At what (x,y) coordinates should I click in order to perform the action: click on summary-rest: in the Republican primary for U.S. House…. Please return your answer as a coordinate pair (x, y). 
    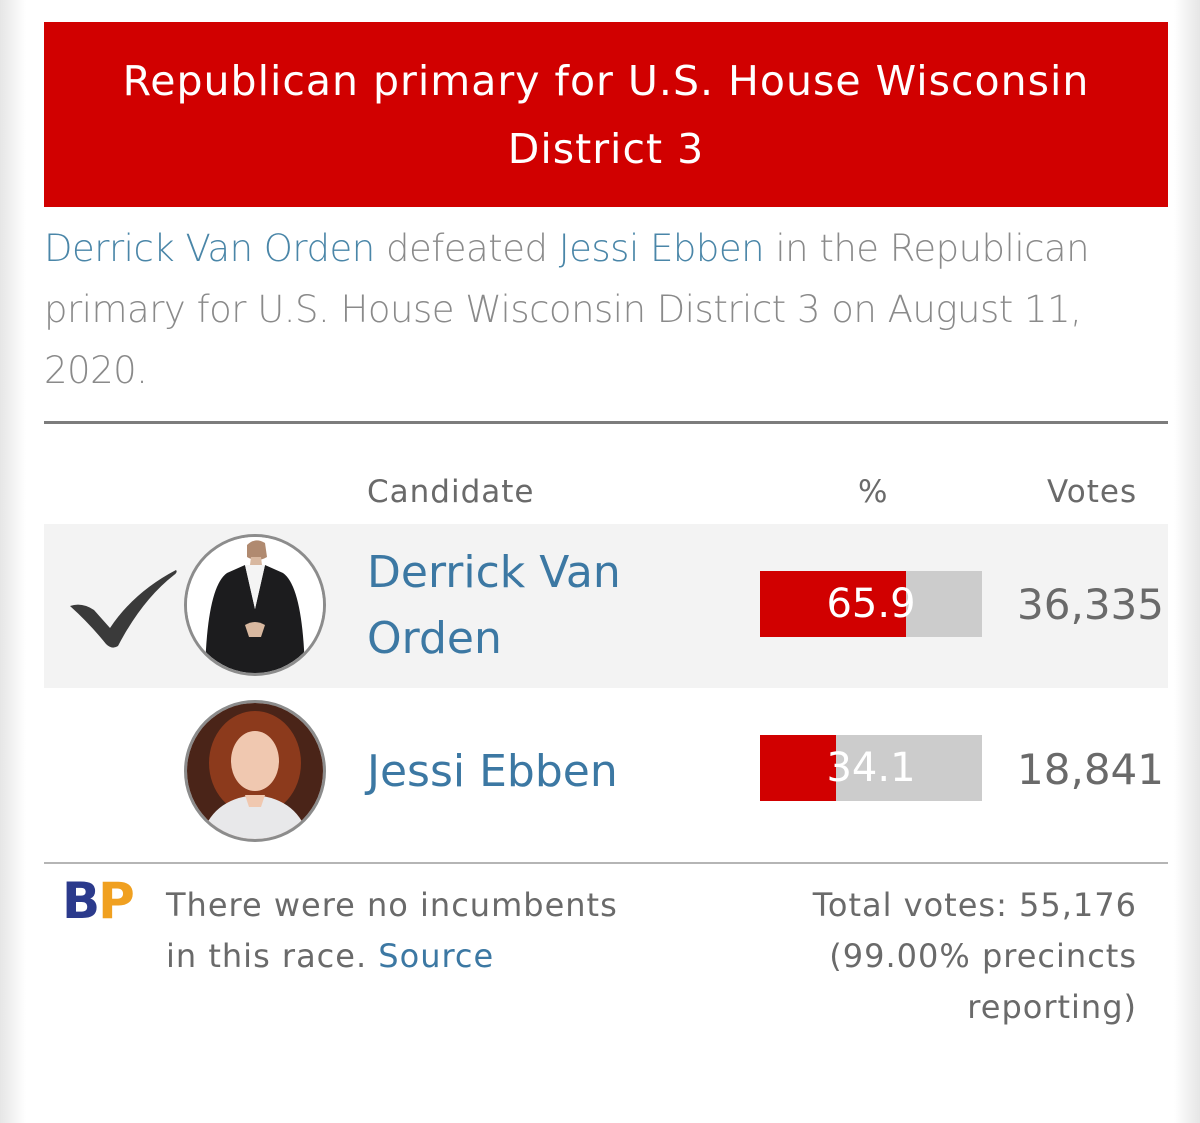
    Looking at the image, I should click on (567, 309).